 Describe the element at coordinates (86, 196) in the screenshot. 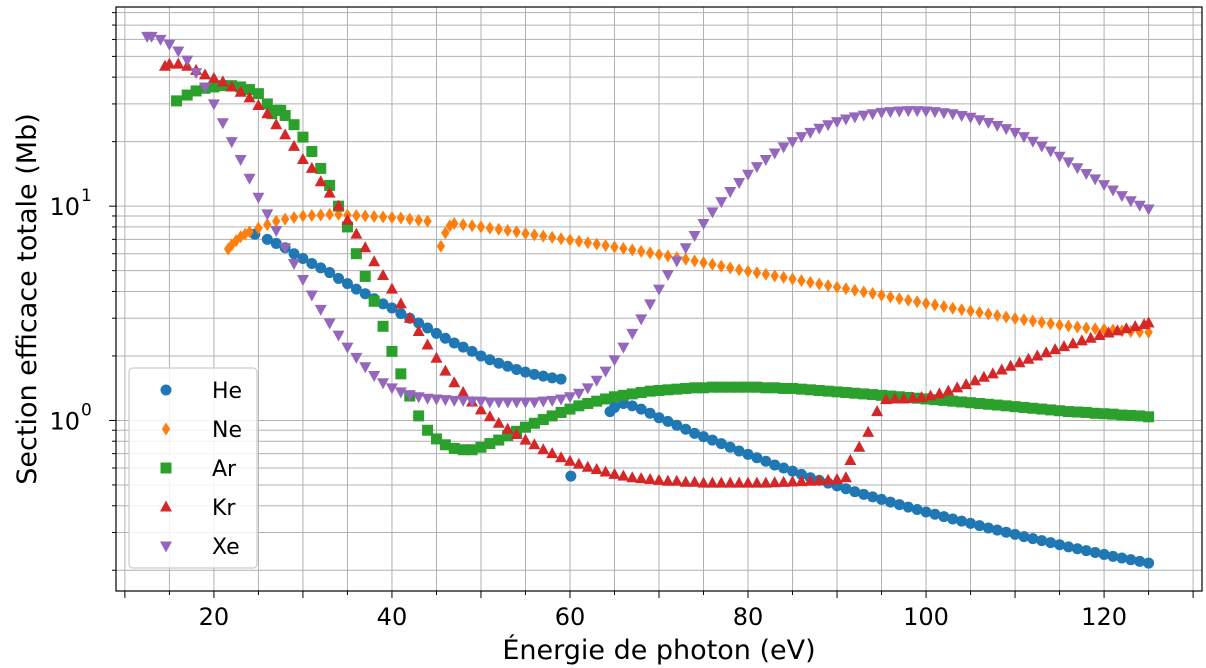

I see `y-tick-exponent: 1` at that location.